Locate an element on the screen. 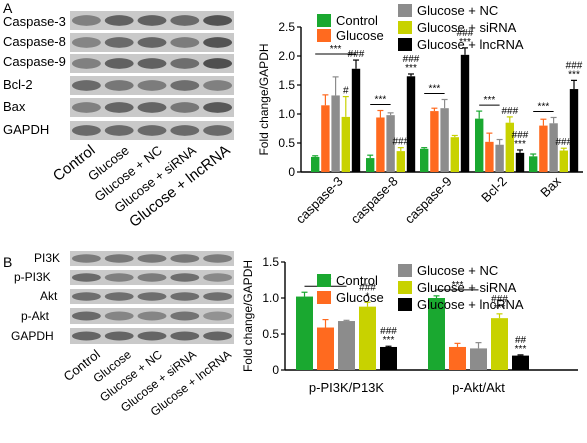 The image size is (587, 443). chart-b-y-tick-label: 1.0 is located at coordinates (270, 298).